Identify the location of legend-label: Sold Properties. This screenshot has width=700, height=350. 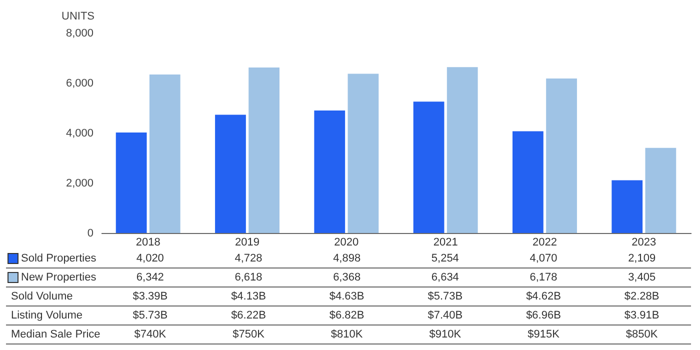
(59, 258).